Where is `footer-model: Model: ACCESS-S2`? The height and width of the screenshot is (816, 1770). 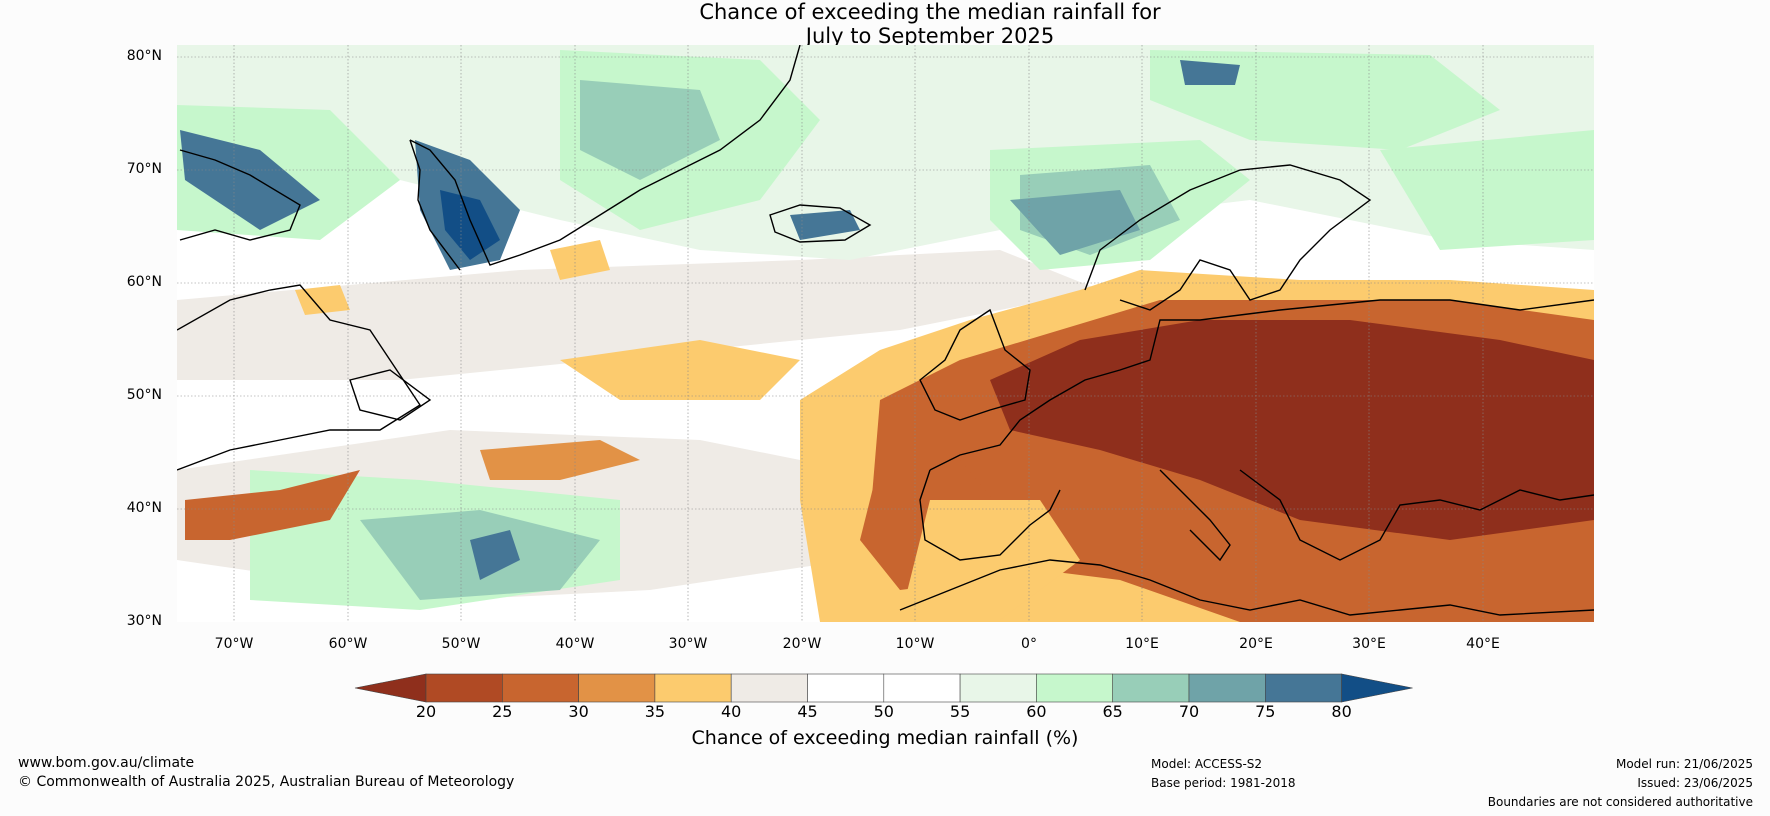
footer-model: Model: ACCESS-S2 is located at coordinates (1207, 764).